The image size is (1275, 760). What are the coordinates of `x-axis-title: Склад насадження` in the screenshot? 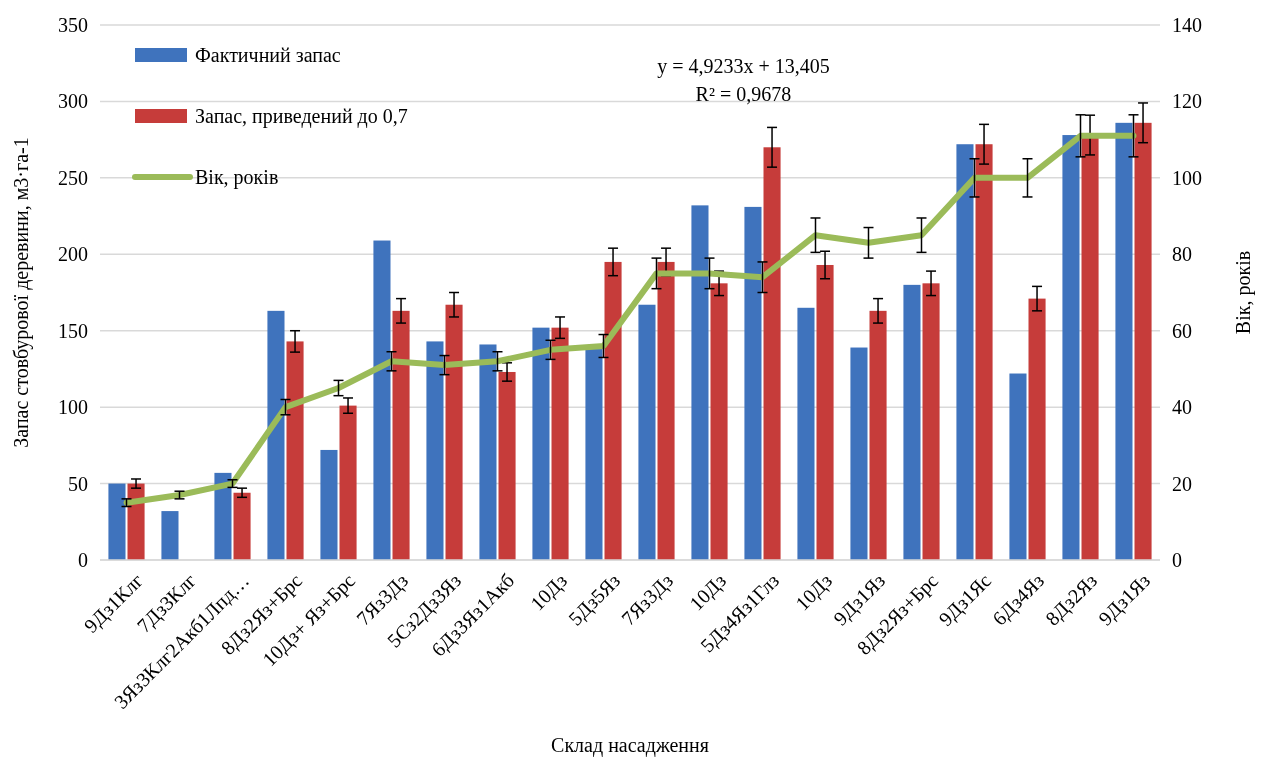 It's located at (630, 745).